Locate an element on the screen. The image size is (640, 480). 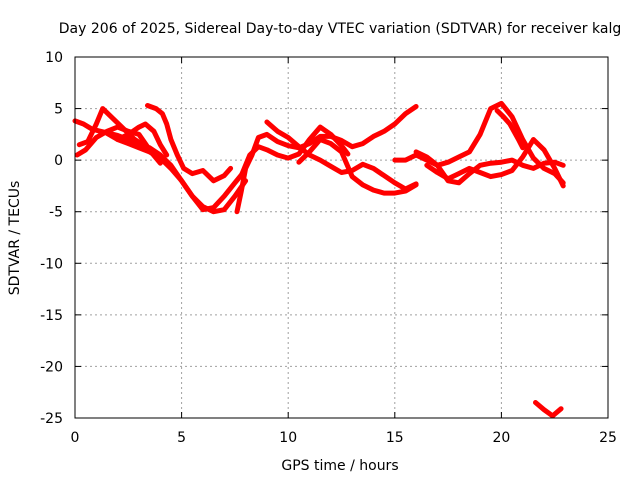
y-tick-label: -15 is located at coordinates (51, 316).